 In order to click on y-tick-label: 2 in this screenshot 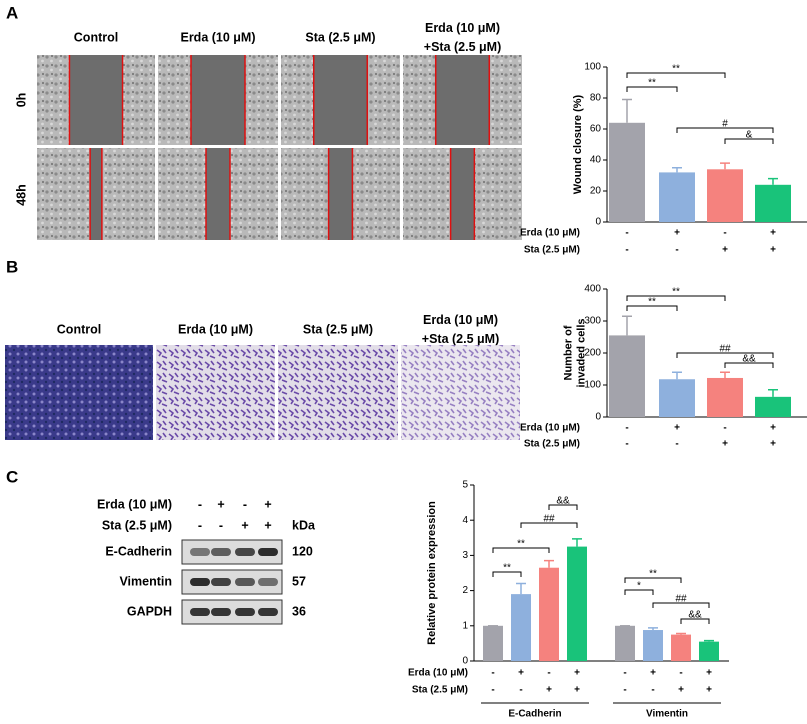, I will do `click(465, 590)`.